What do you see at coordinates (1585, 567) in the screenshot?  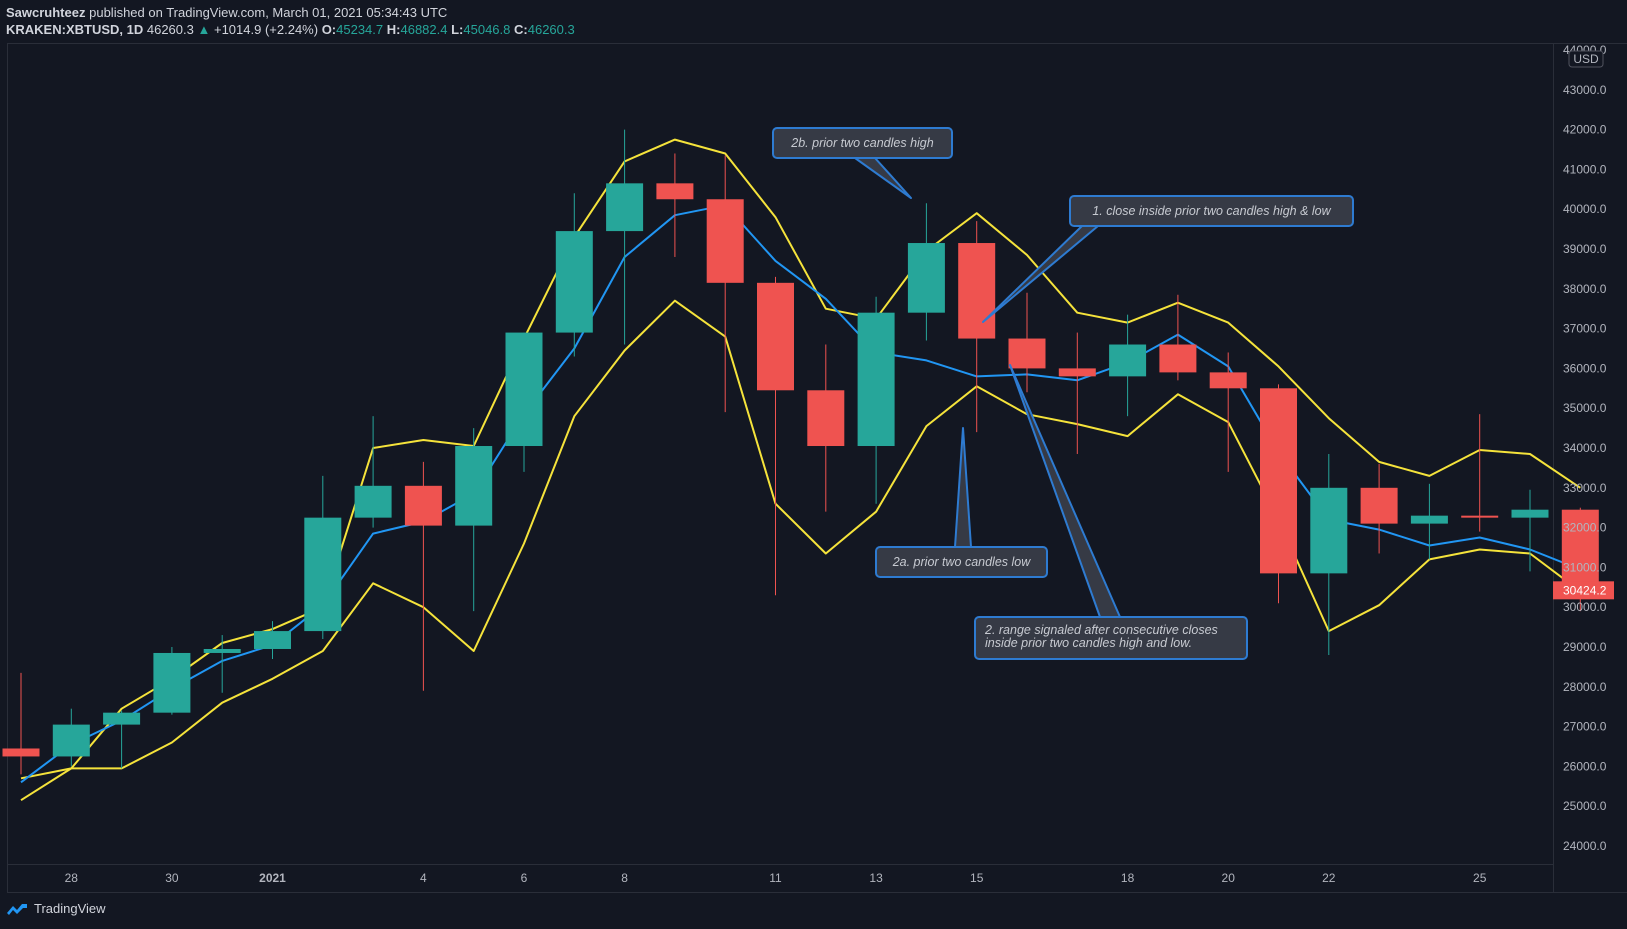 I see `price-tick-label: 31000.0` at bounding box center [1585, 567].